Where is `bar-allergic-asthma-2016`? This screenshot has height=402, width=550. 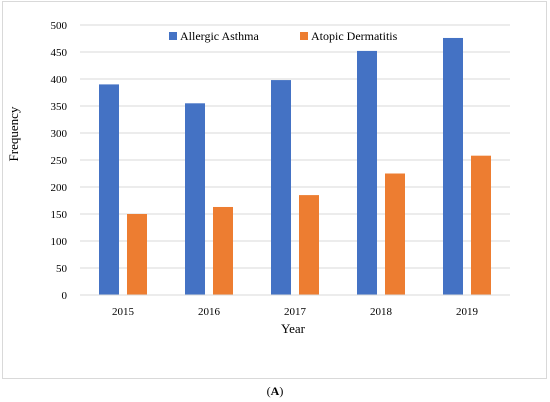 bar-allergic-asthma-2016 is located at coordinates (195, 199).